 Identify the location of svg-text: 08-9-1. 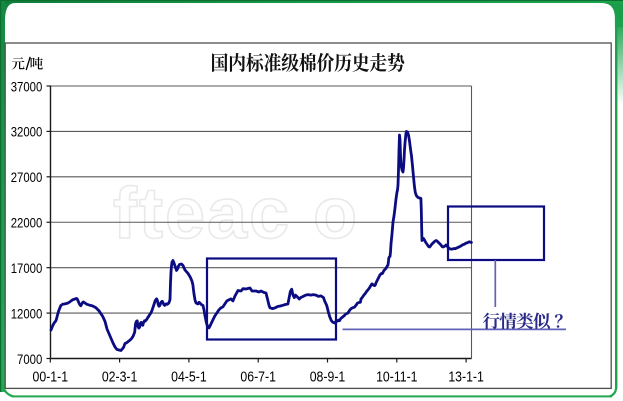
(328, 376).